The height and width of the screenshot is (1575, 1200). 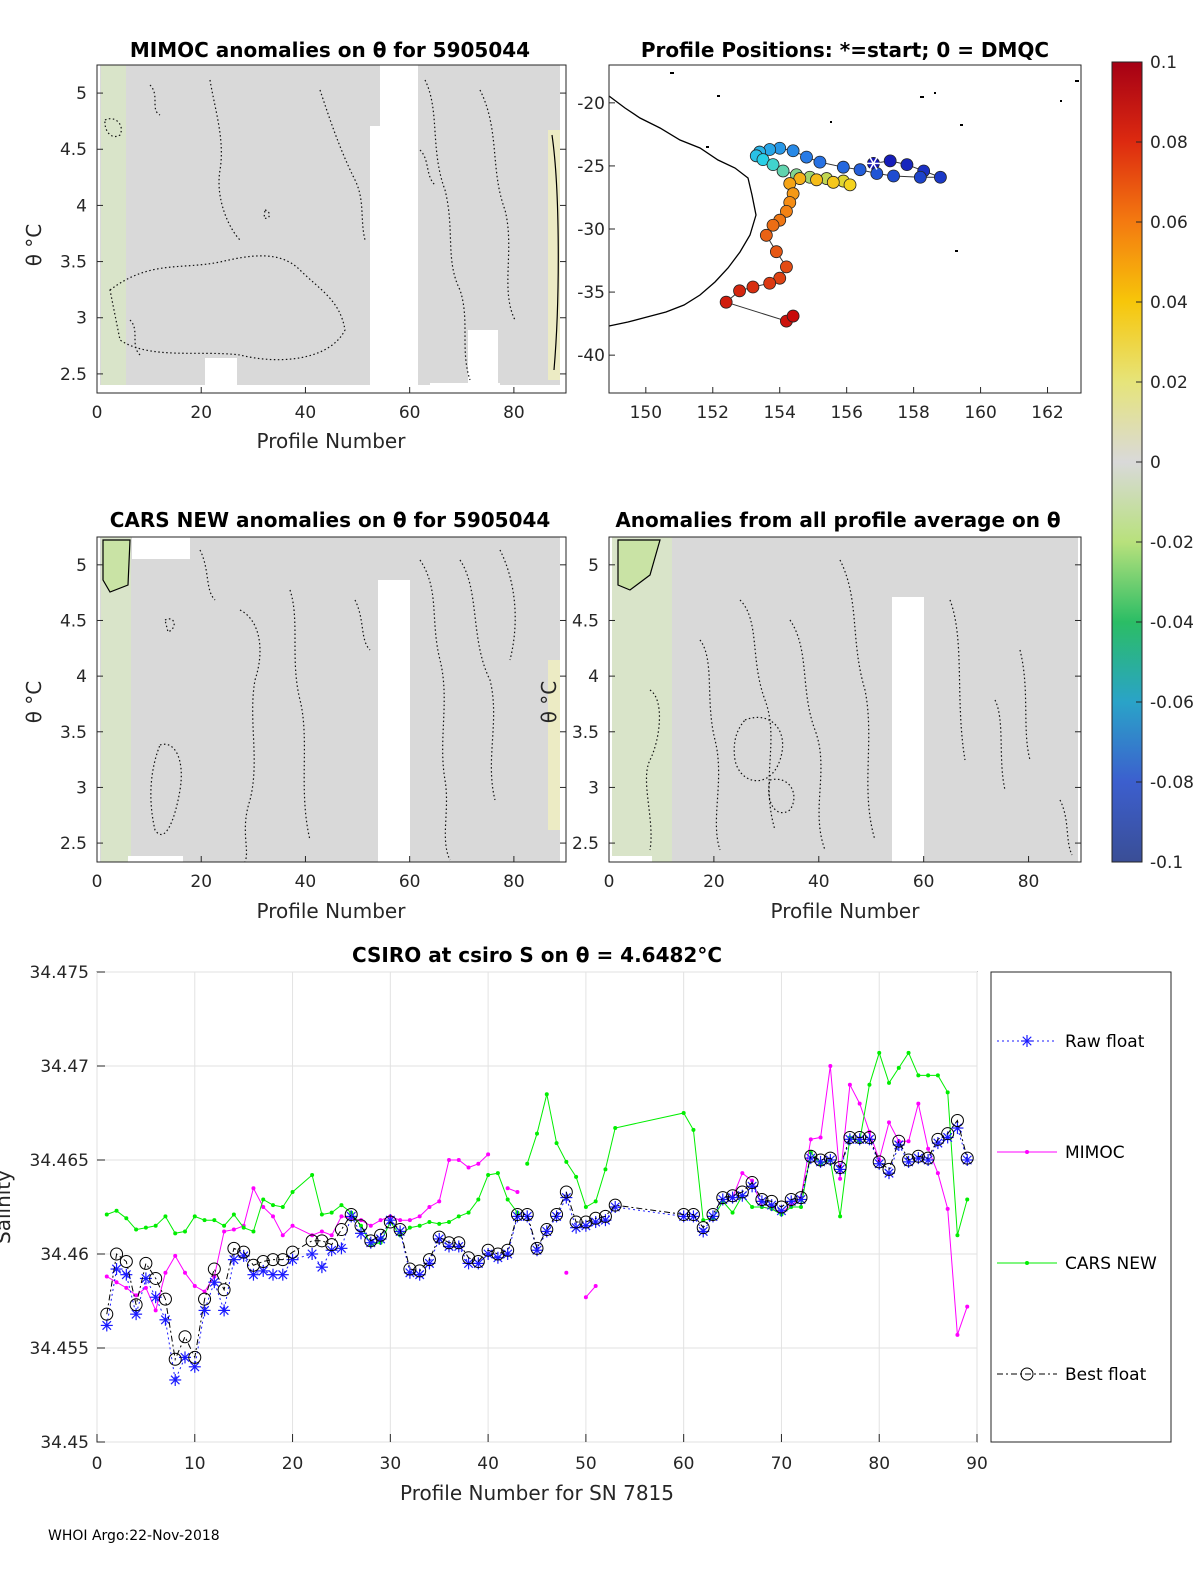 What do you see at coordinates (646, 413) in the screenshot?
I see `positions-xtick-label: 150` at bounding box center [646, 413].